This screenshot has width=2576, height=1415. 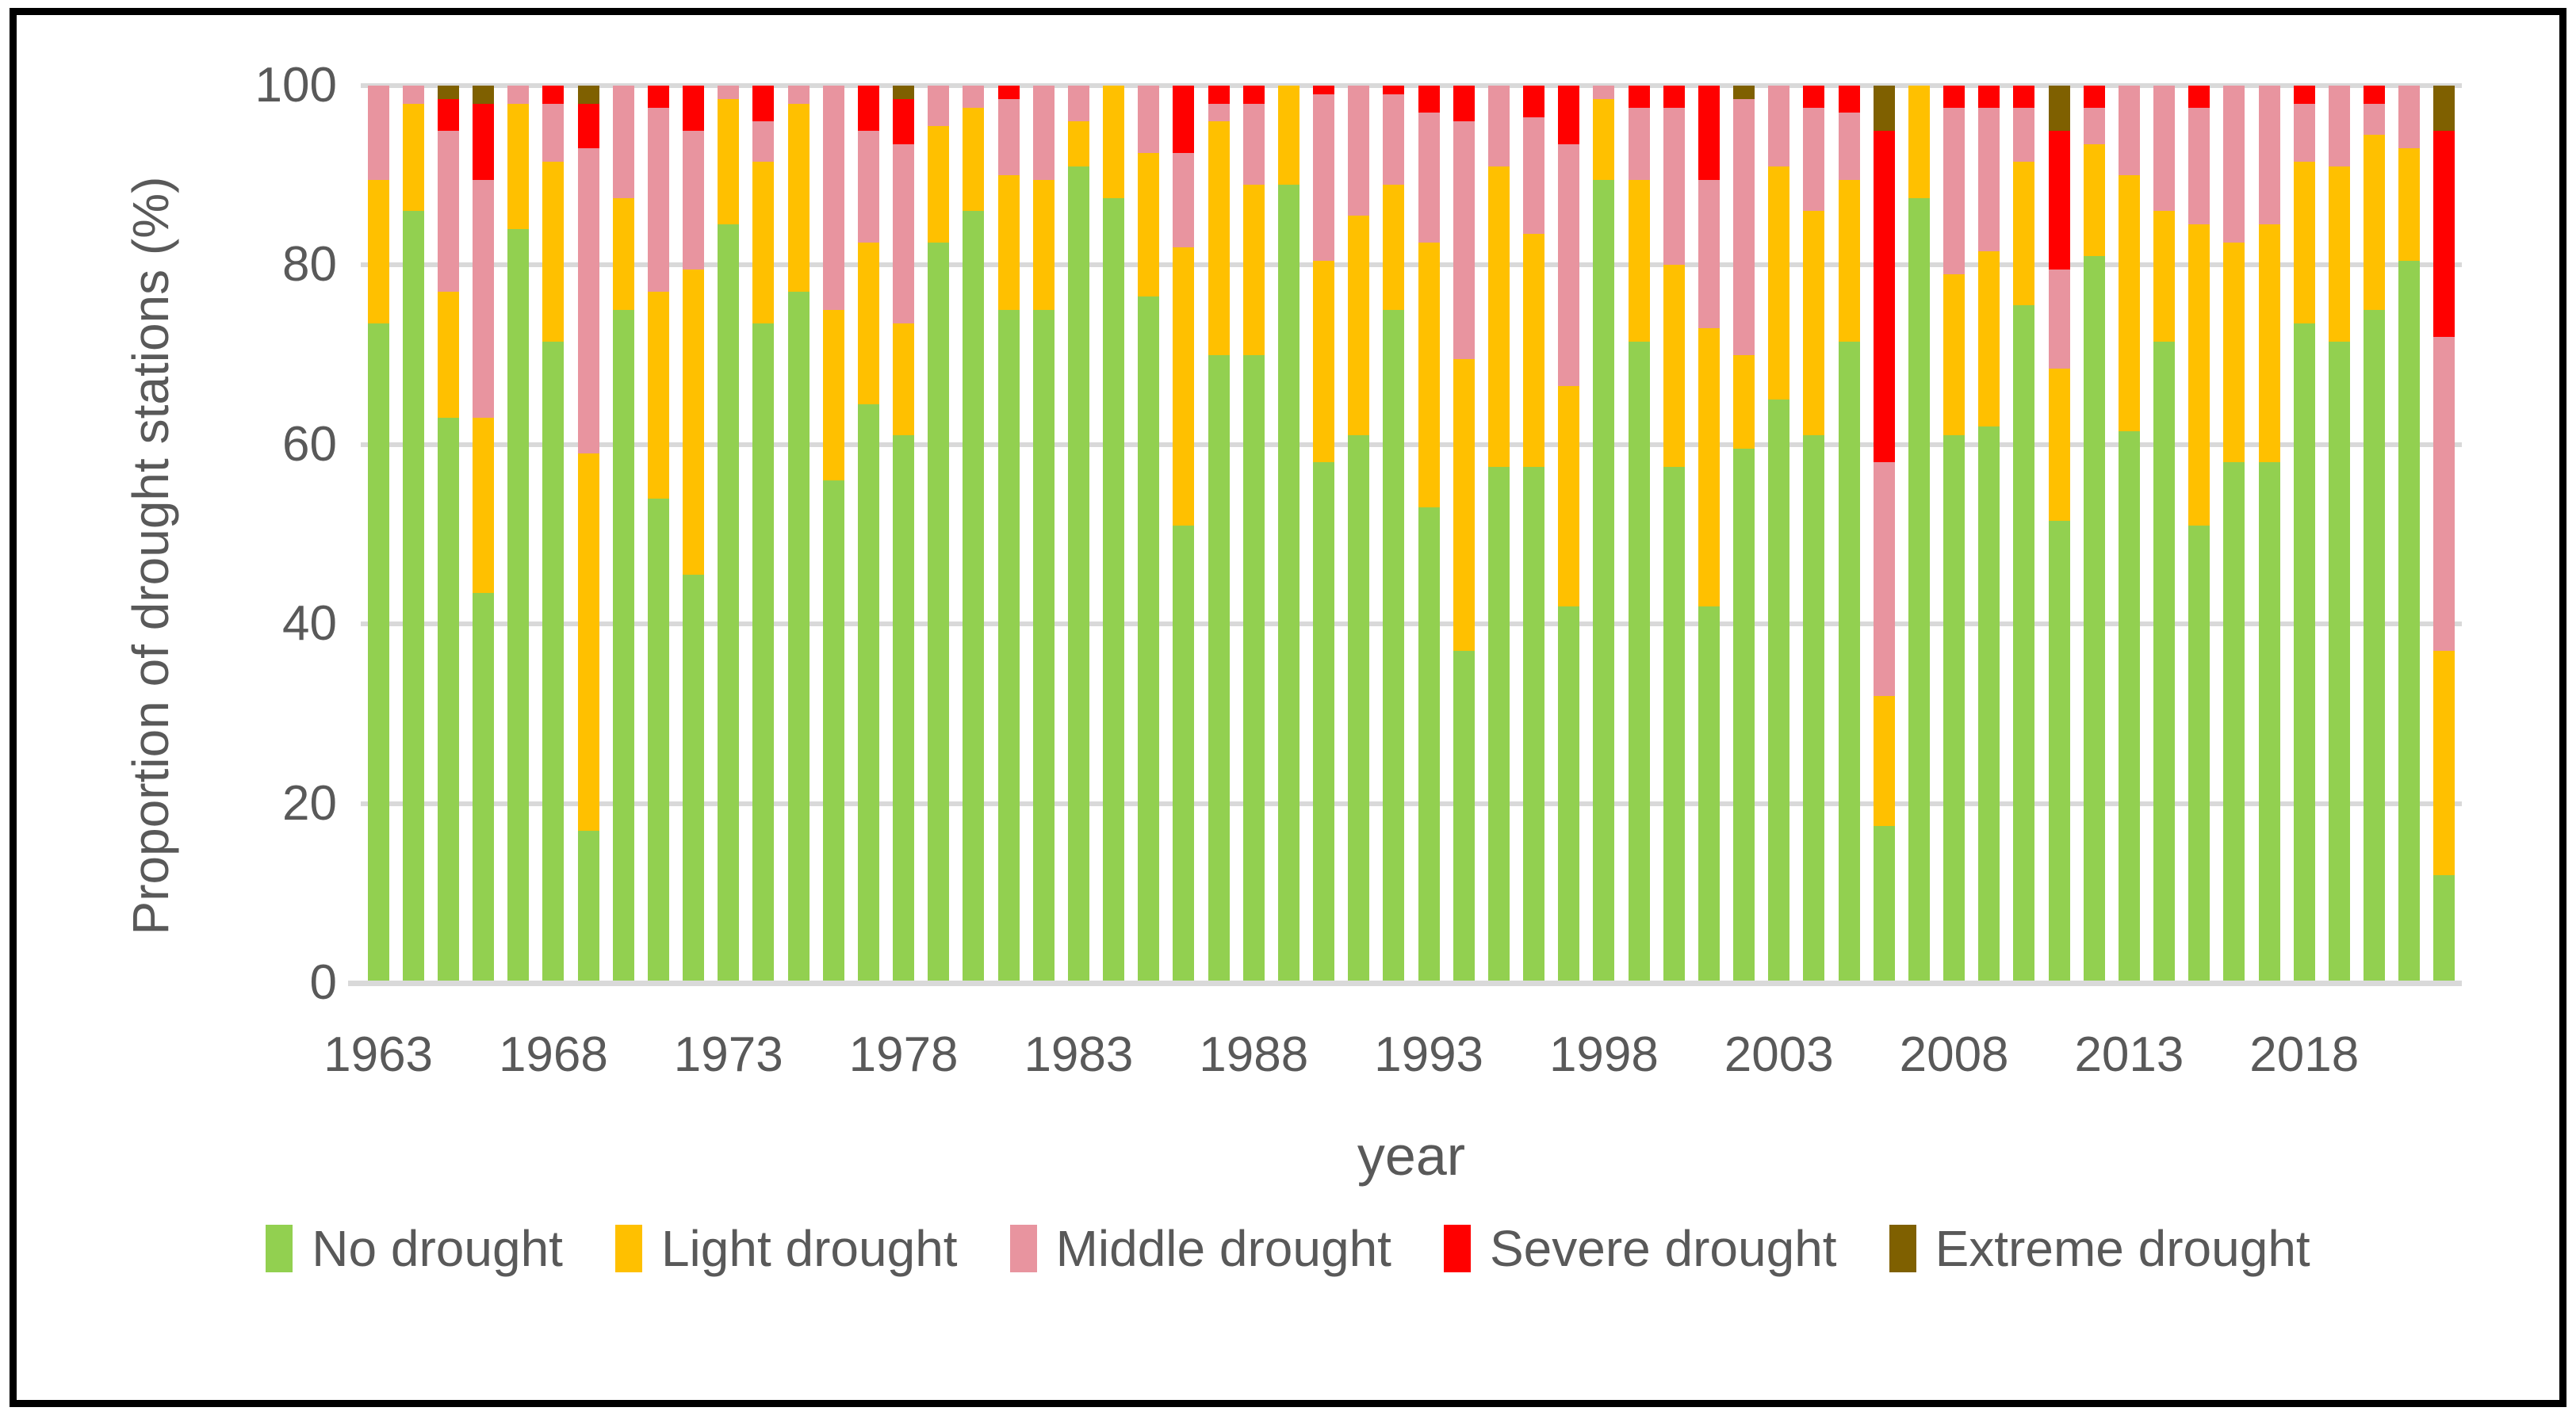 I want to click on bar-segment-2000-no-drought, so click(x=1674, y=725).